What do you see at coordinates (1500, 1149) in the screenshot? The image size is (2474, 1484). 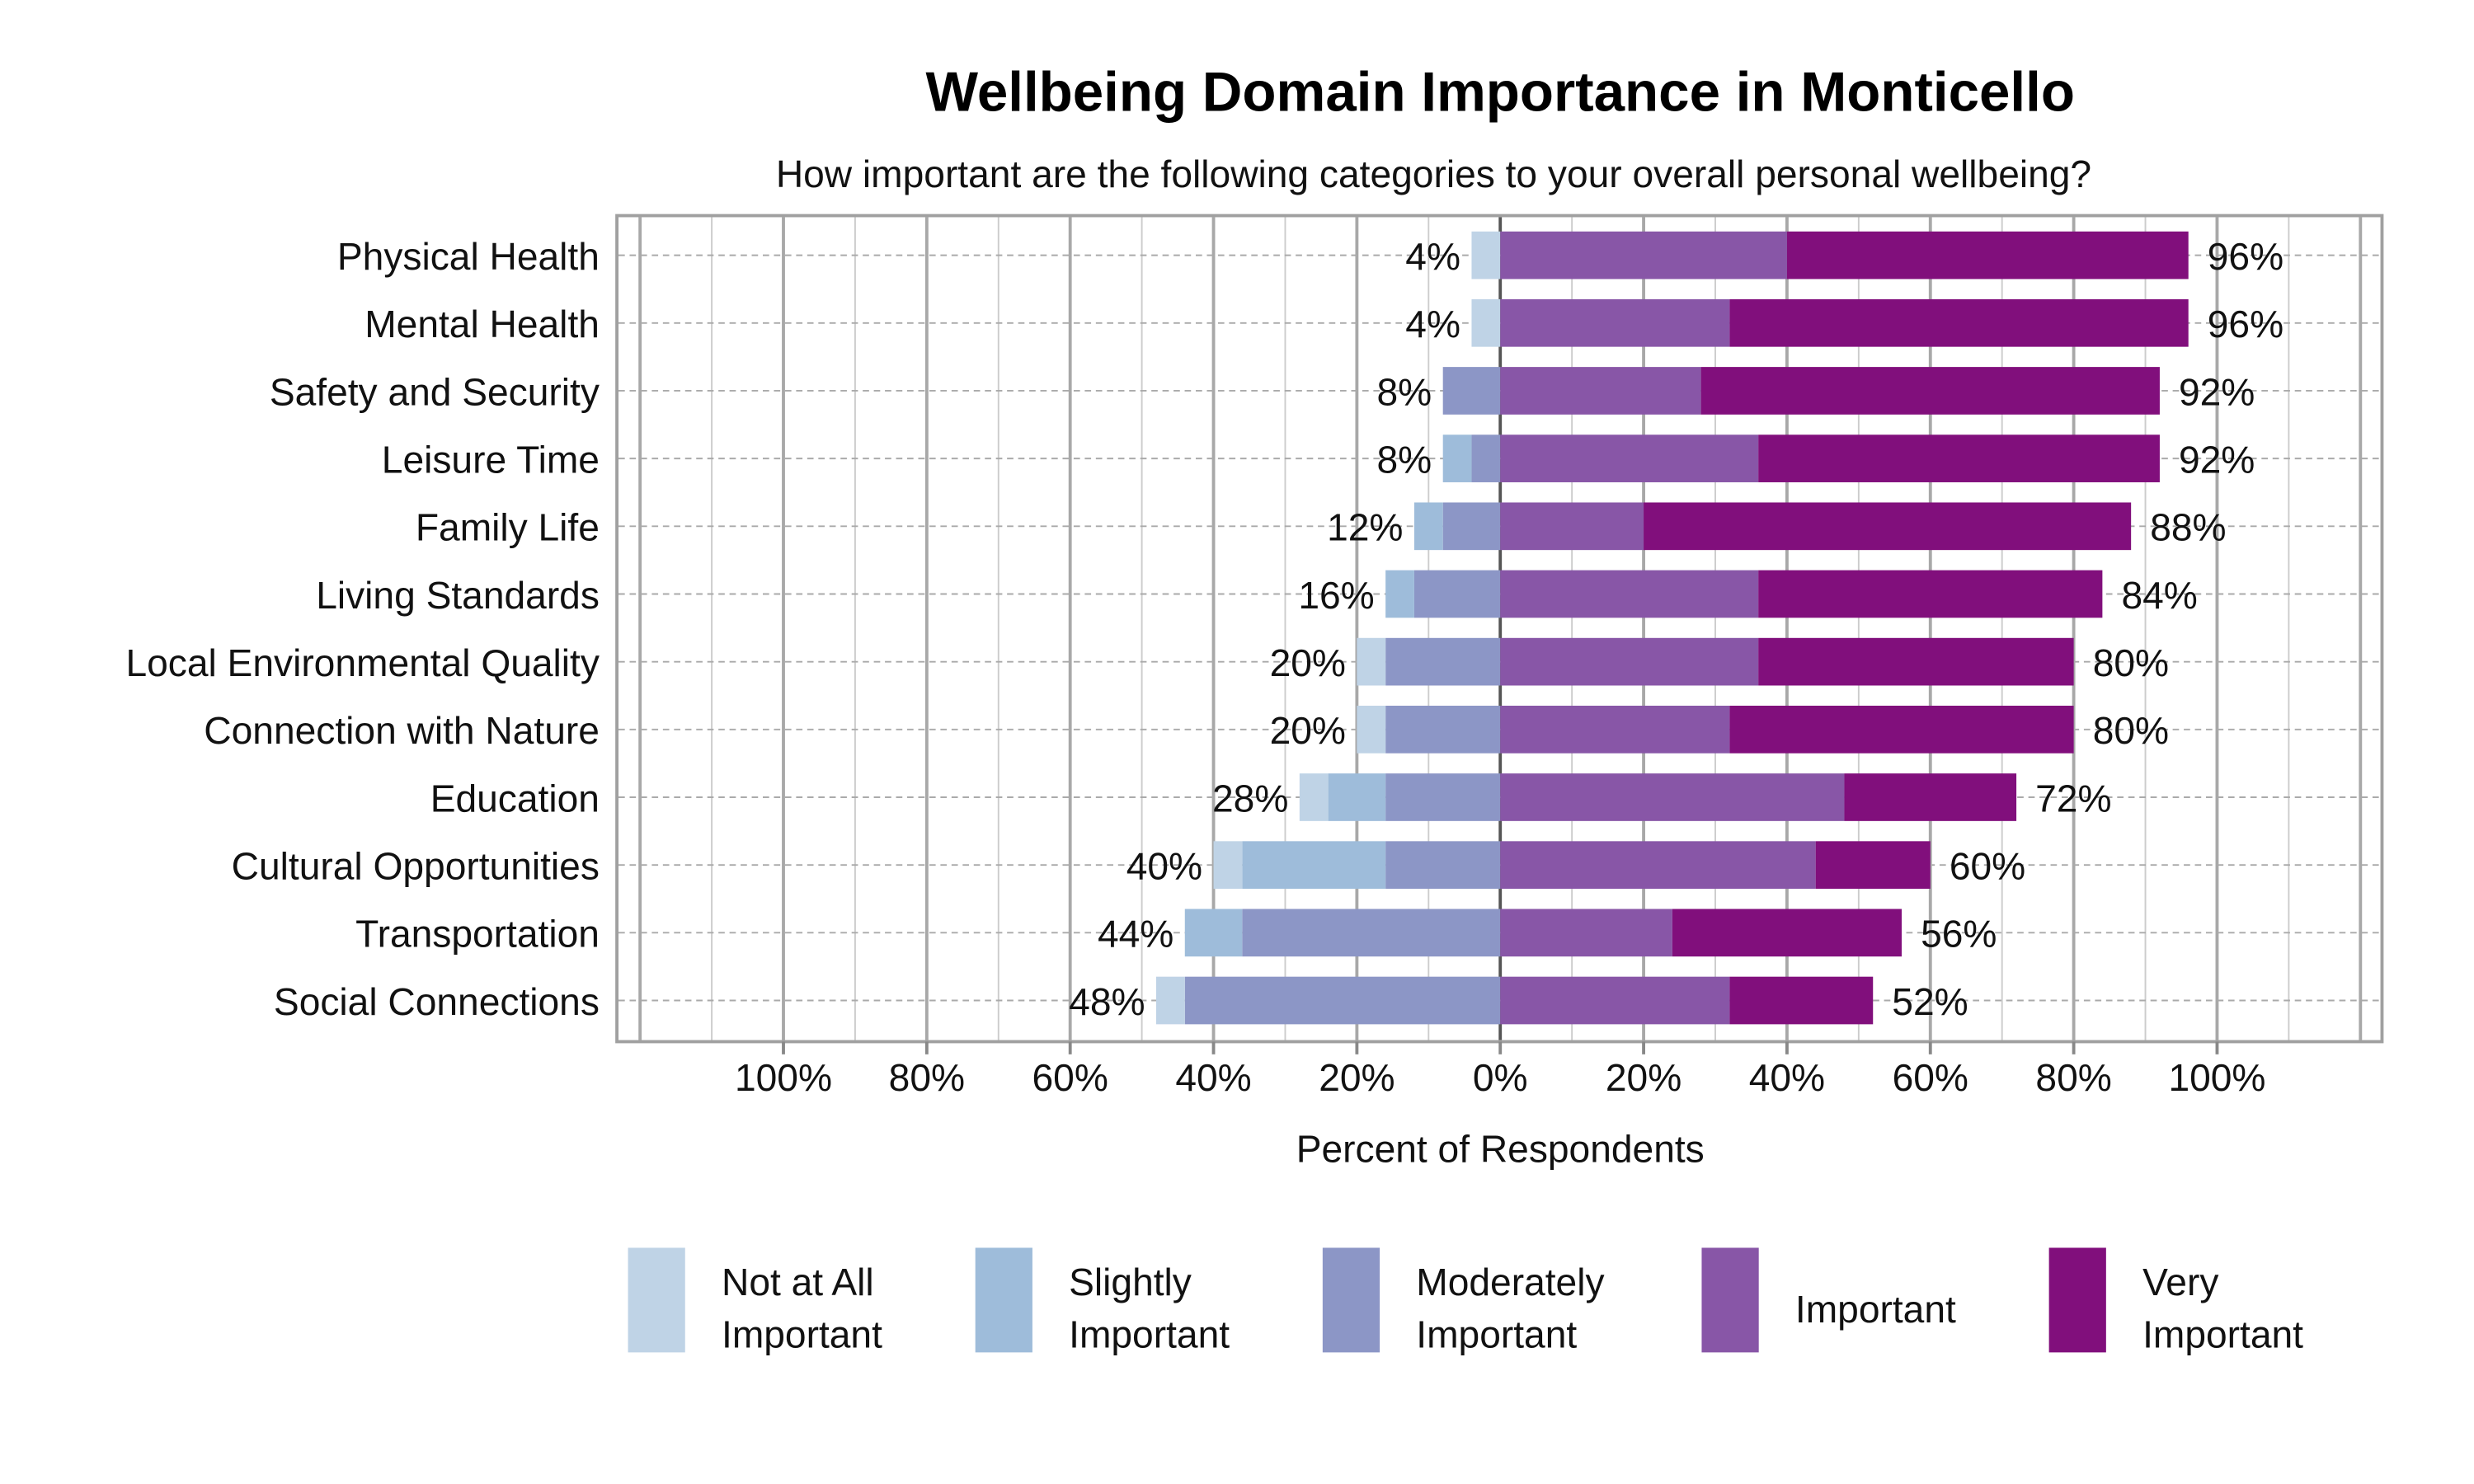 I see `x-axis-title: Percent of Respondents` at bounding box center [1500, 1149].